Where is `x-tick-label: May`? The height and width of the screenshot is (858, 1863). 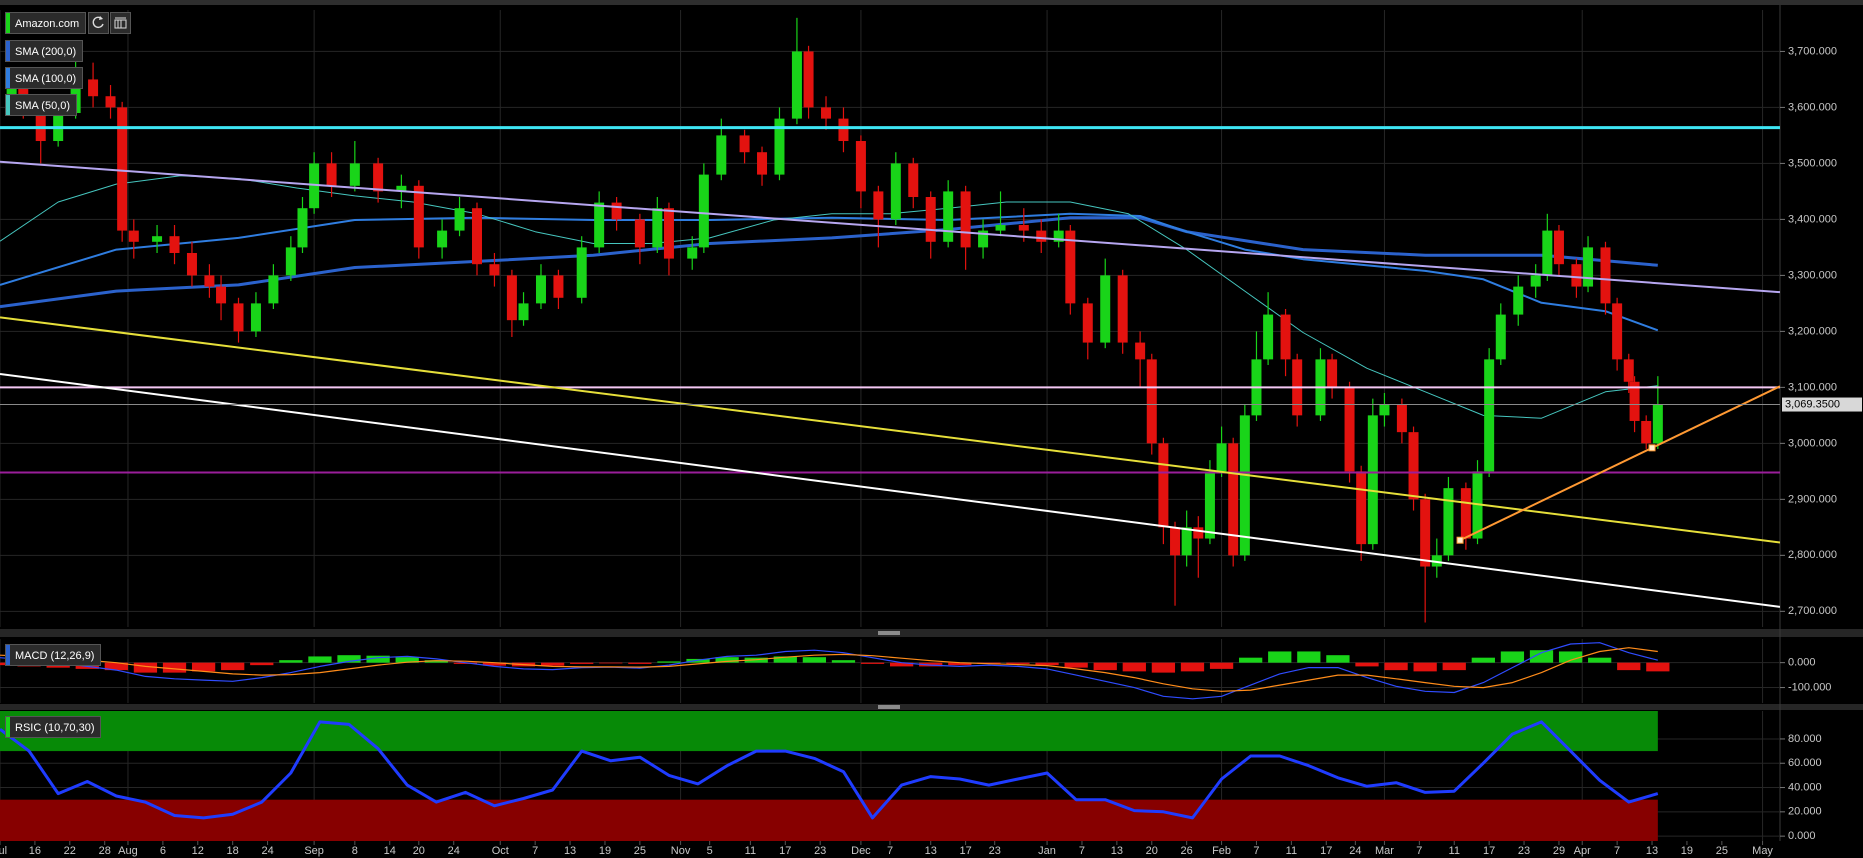
x-tick-label: May is located at coordinates (1762, 851).